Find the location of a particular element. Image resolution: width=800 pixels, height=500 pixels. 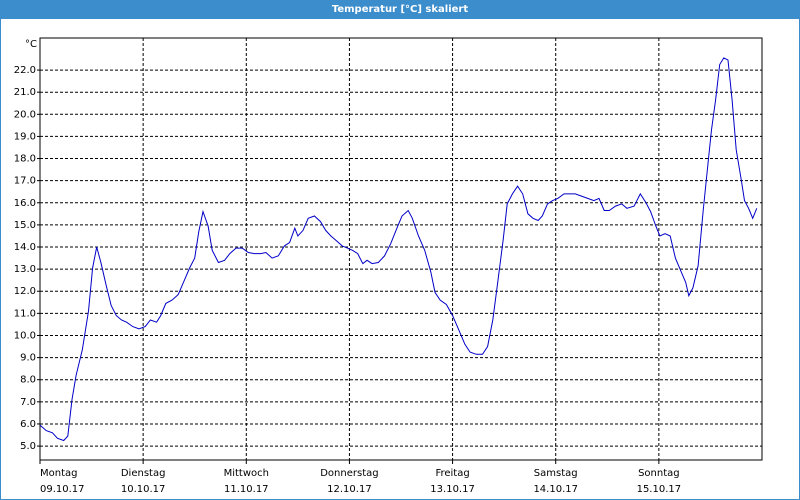

y-tick-label: 22.0 is located at coordinates (25, 70).